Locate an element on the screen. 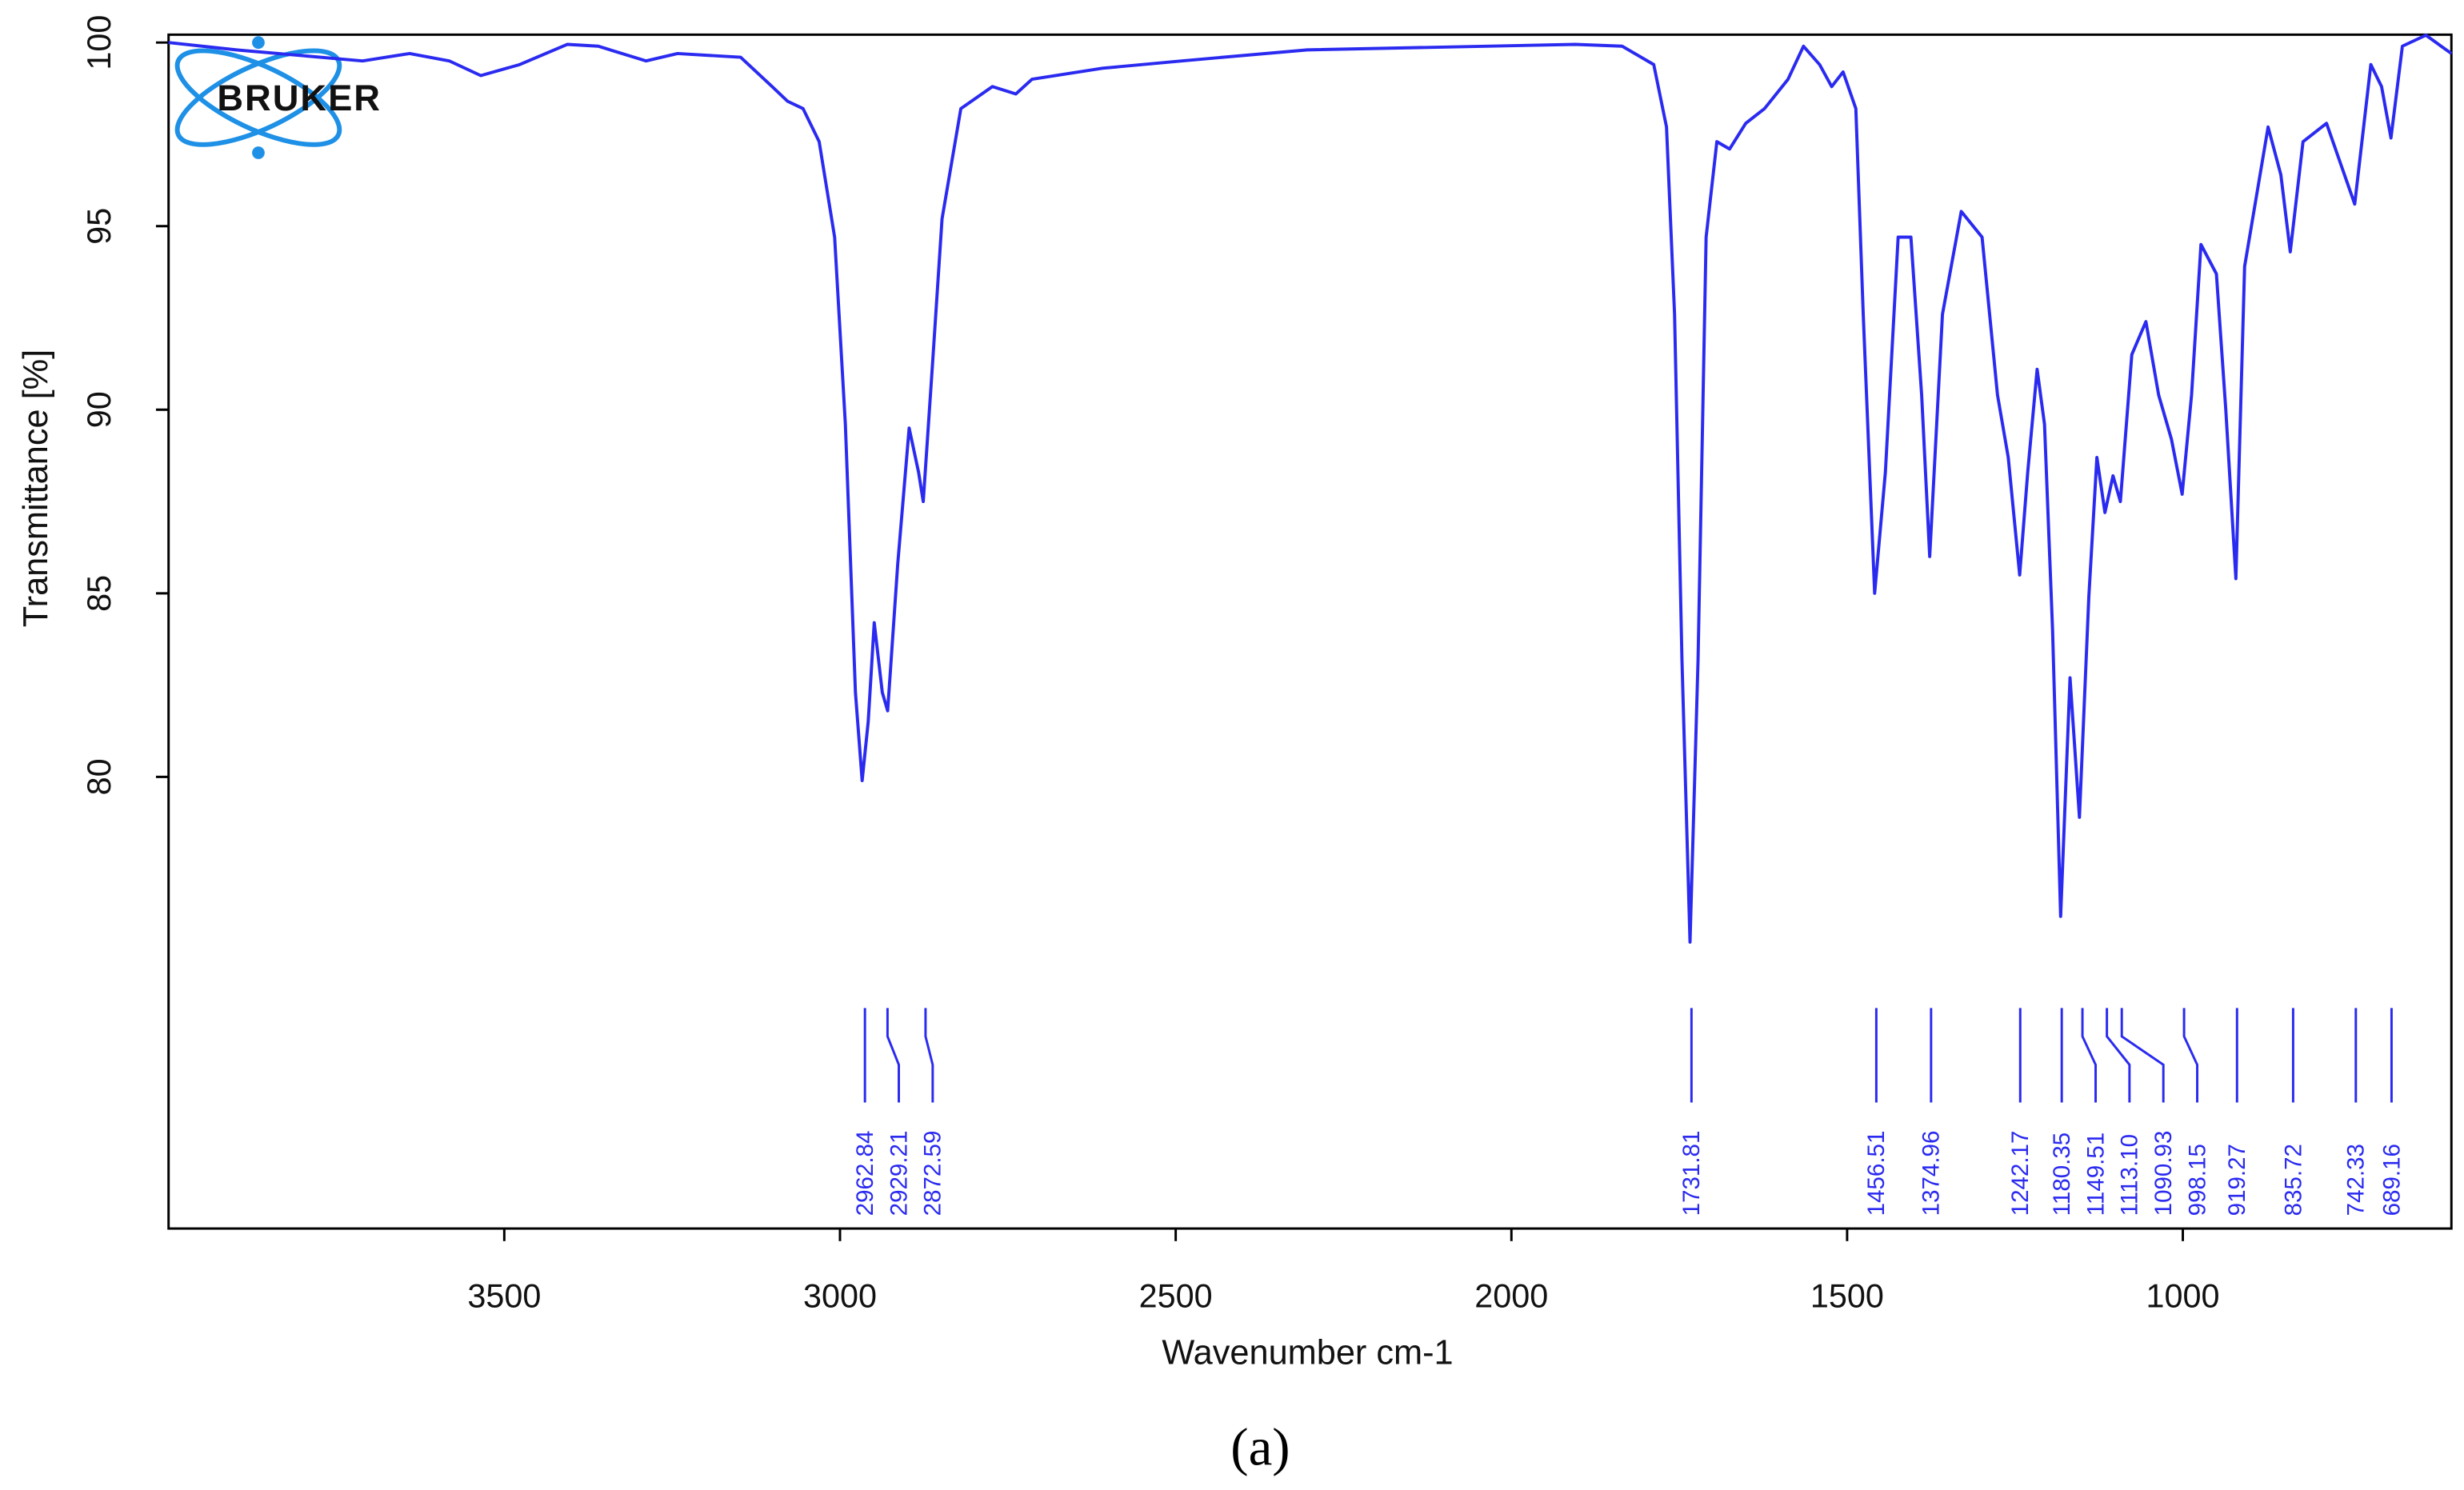  peak-label: 1149.51 is located at coordinates (2095, 1174).